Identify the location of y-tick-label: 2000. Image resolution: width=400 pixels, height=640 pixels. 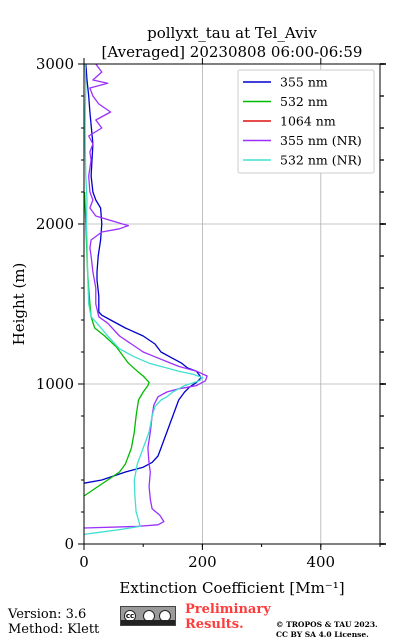
(55, 224).